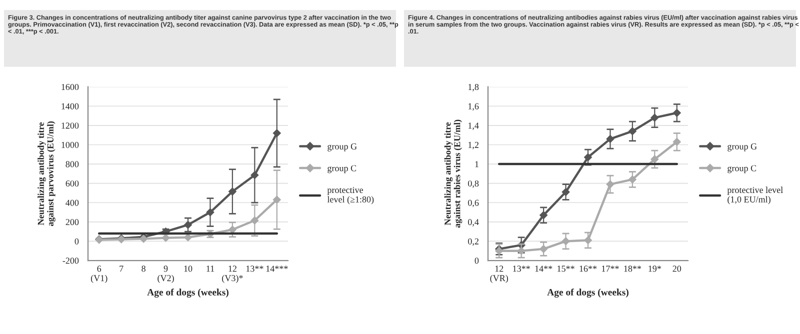 This screenshot has height=334, width=800. I want to click on x-tick-label: 19*, so click(655, 269).